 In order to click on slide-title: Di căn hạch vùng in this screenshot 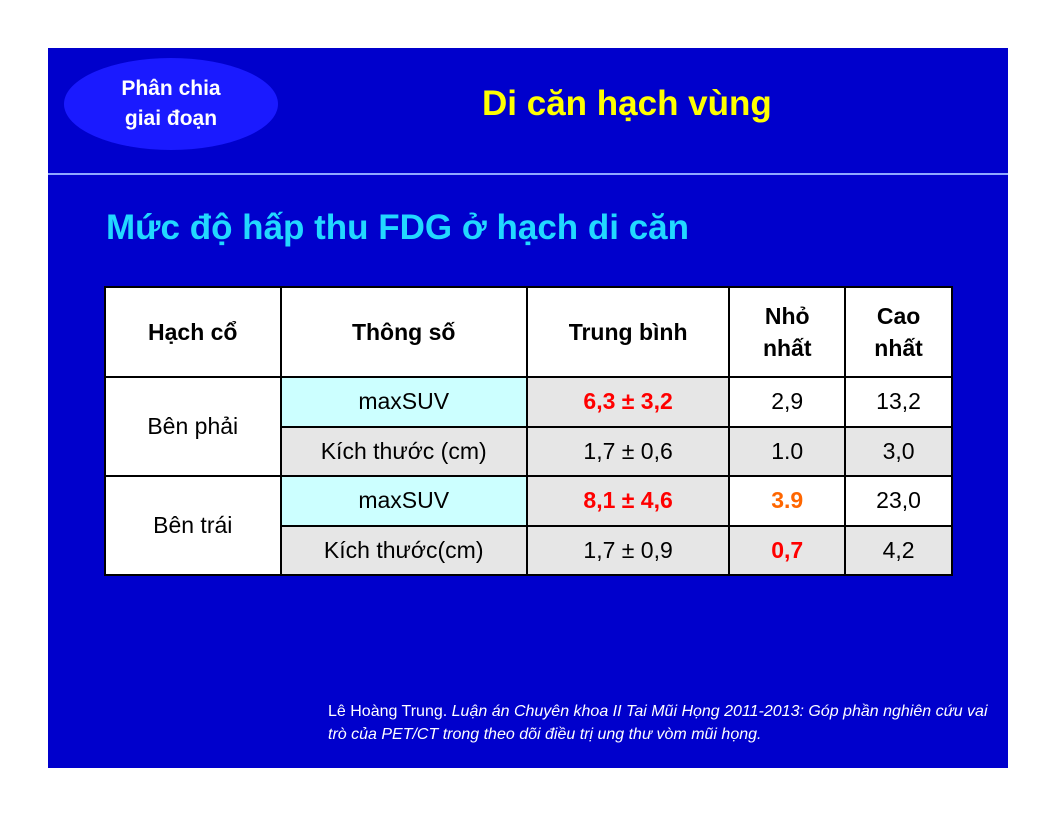, I will do `click(627, 103)`.